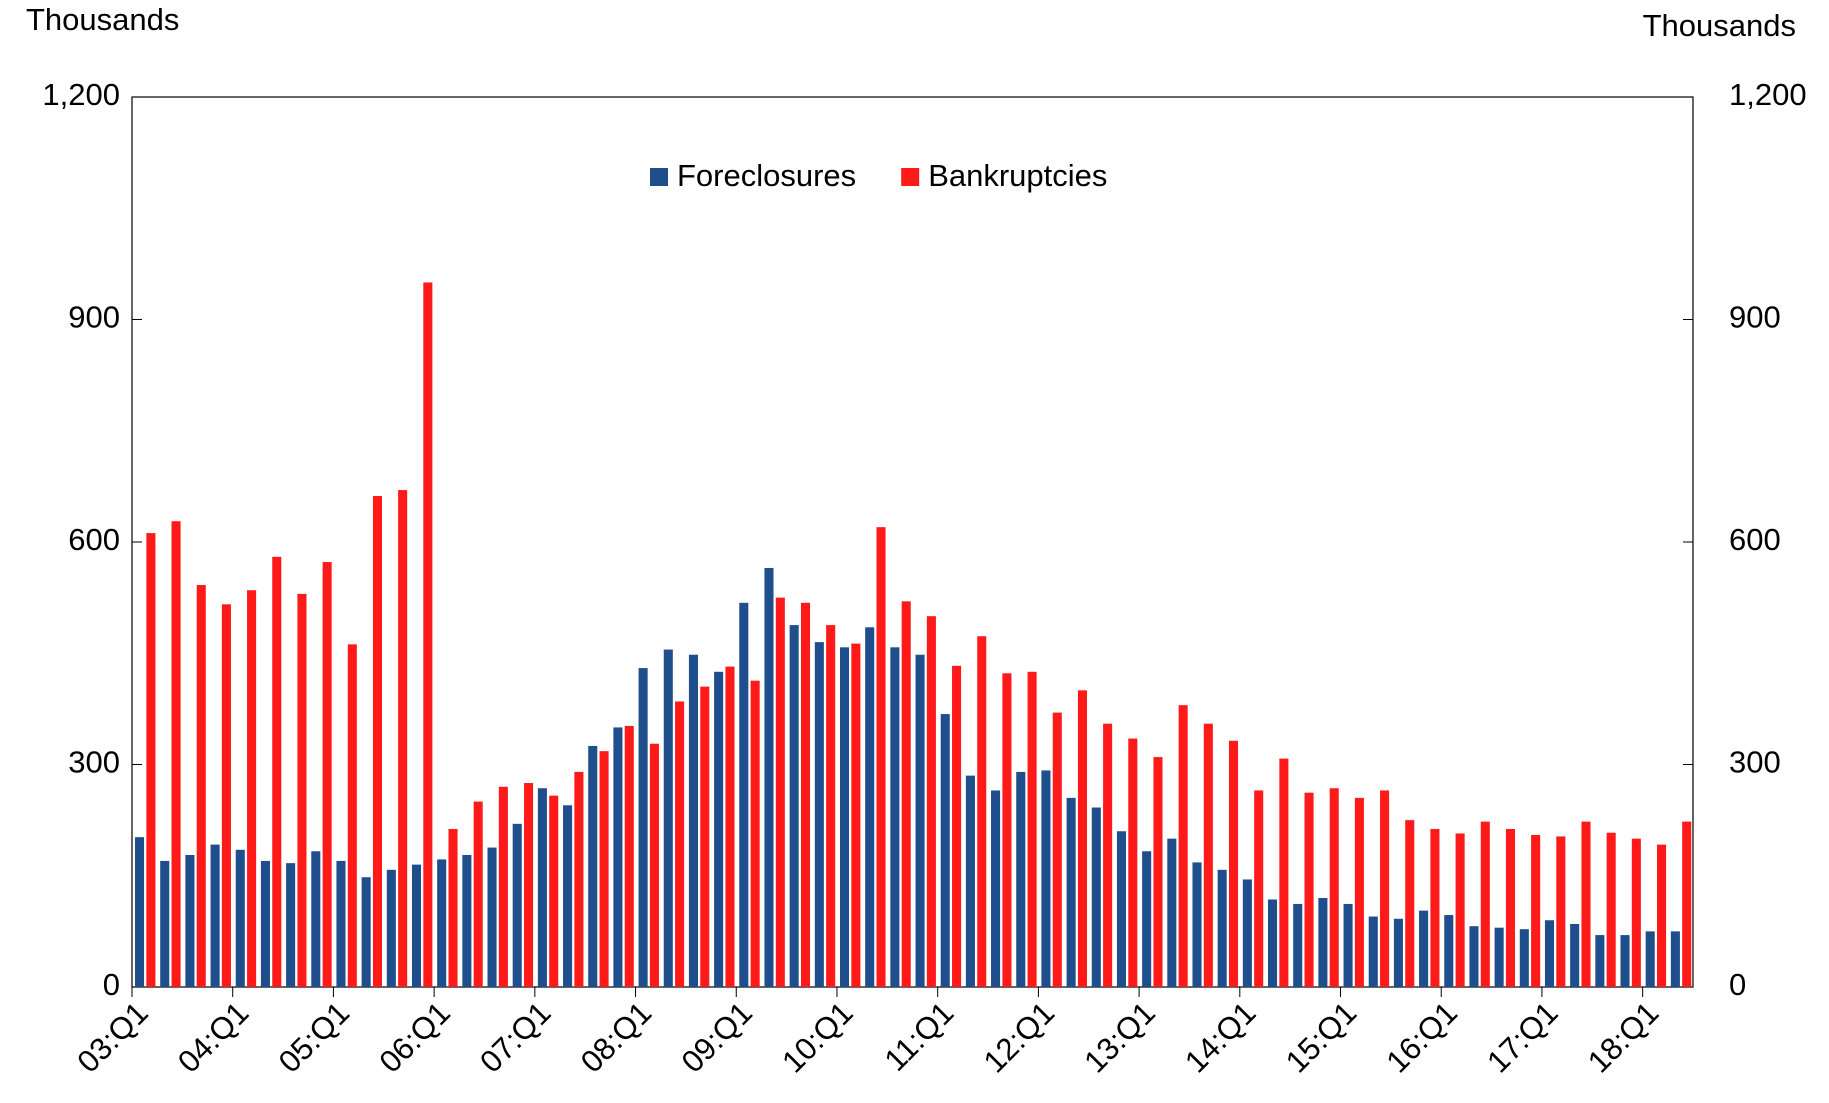  Describe the element at coordinates (717, 1037) in the screenshot. I see `x-tick-label: 09:Q1` at that location.